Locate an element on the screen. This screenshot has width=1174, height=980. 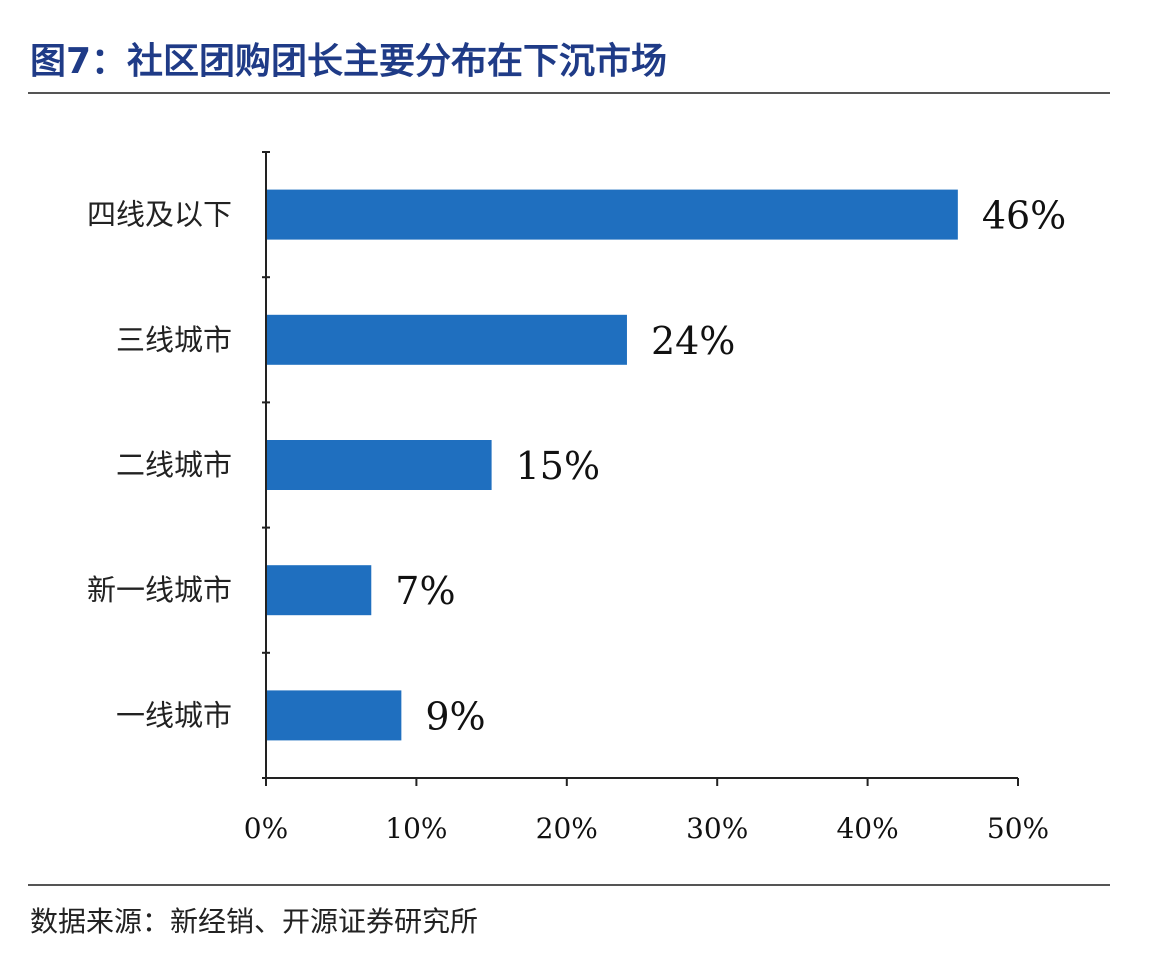
chart-title: 图7：社区团购团长主要分布在下沉市场 is located at coordinates (349, 61).